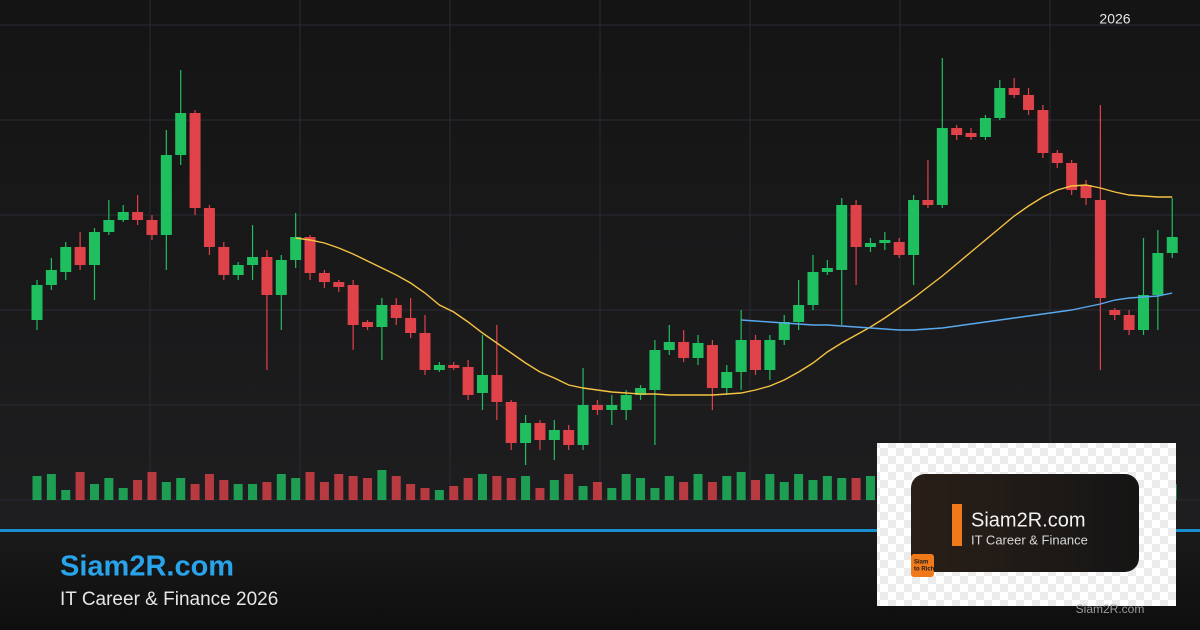 This screenshot has width=1200, height=630. What do you see at coordinates (169, 599) in the screenshot?
I see `footer-subtitle: IT Career & Finance 2026` at bounding box center [169, 599].